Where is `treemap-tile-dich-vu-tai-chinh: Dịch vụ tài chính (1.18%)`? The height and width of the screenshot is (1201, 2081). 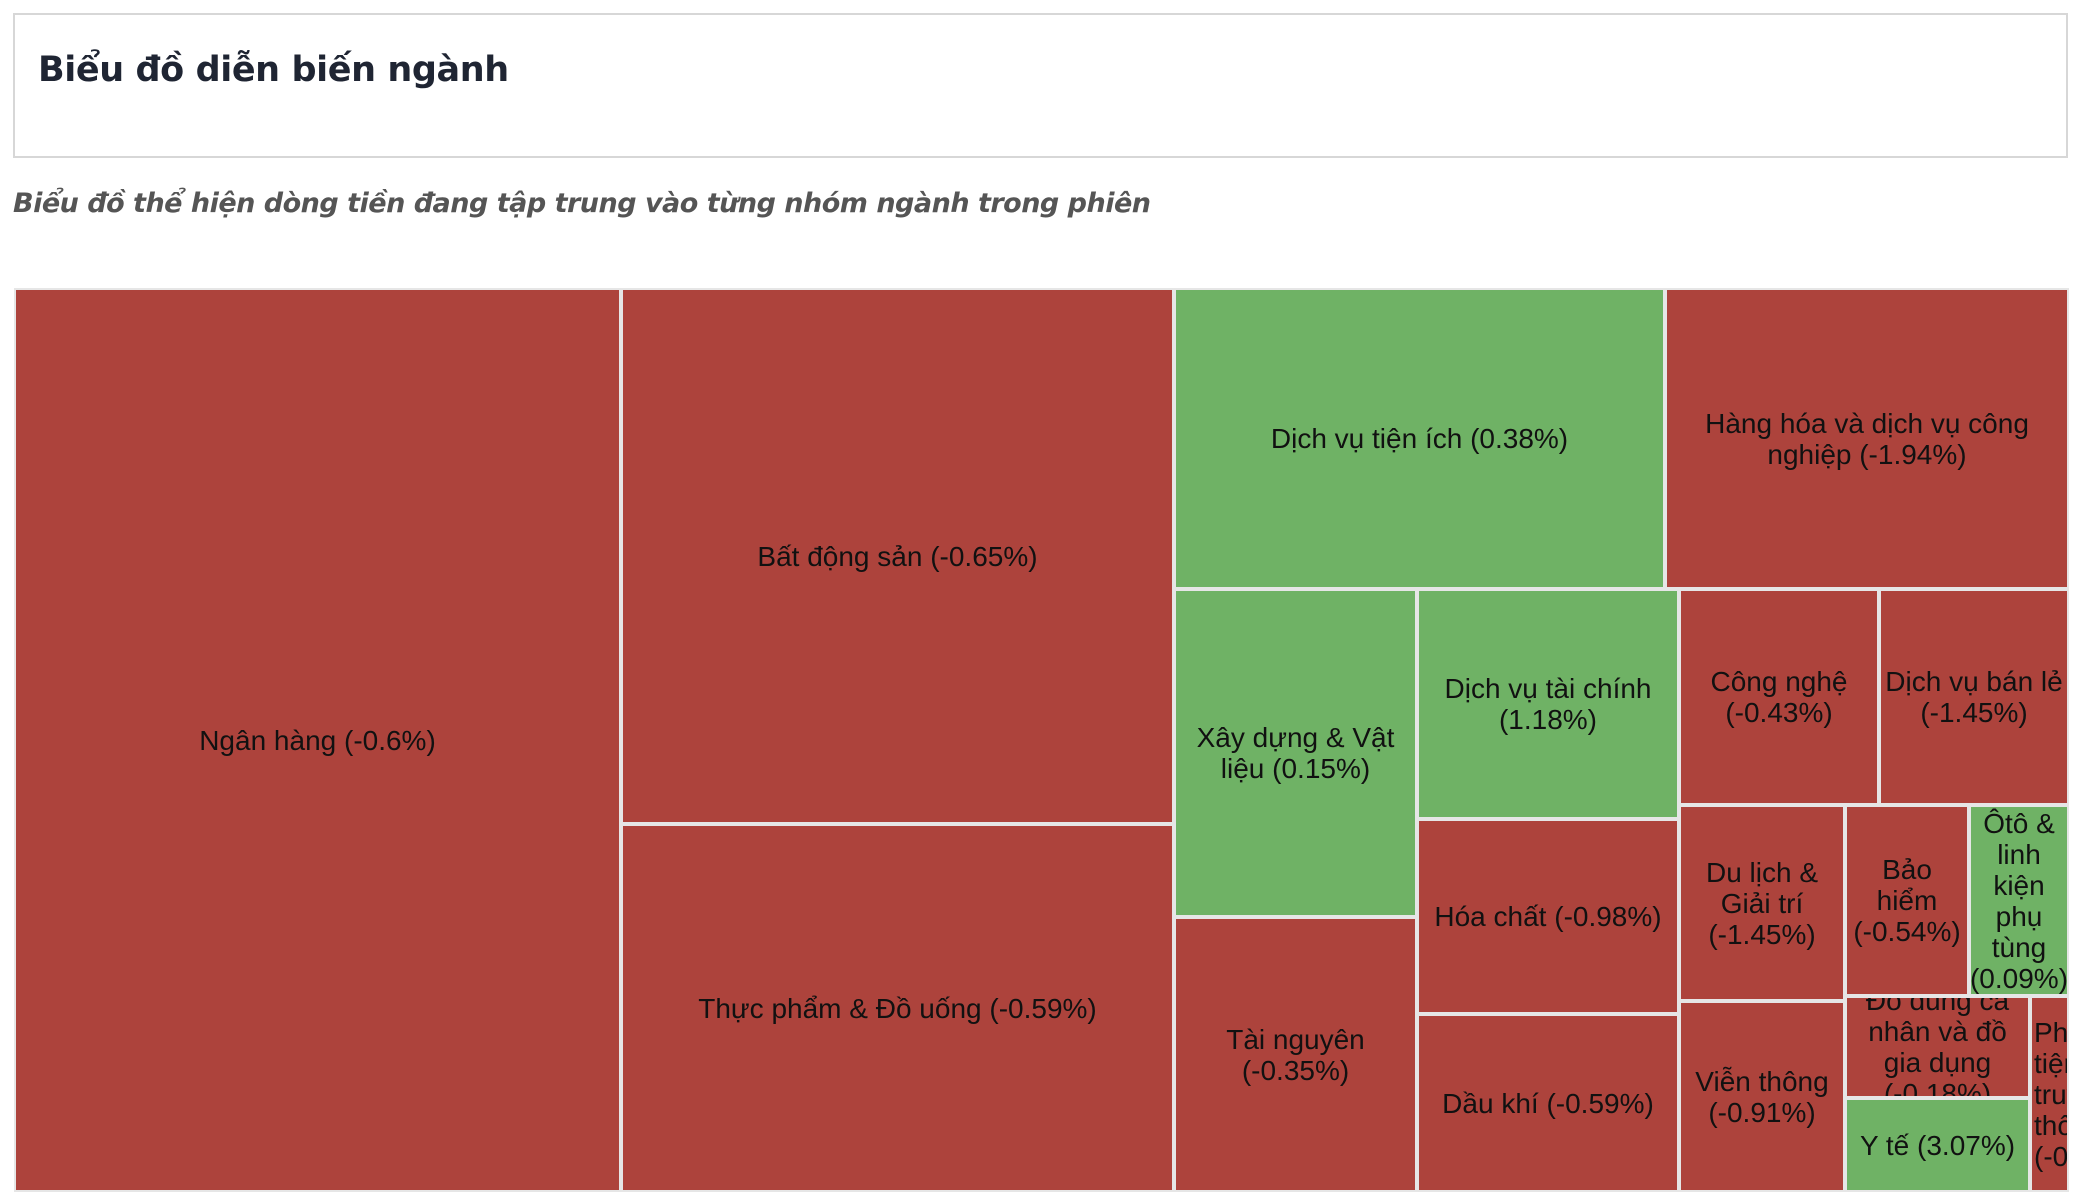 treemap-tile-dich-vu-tai-chinh: Dịch vụ tài chính (1.18%) is located at coordinates (1548, 704).